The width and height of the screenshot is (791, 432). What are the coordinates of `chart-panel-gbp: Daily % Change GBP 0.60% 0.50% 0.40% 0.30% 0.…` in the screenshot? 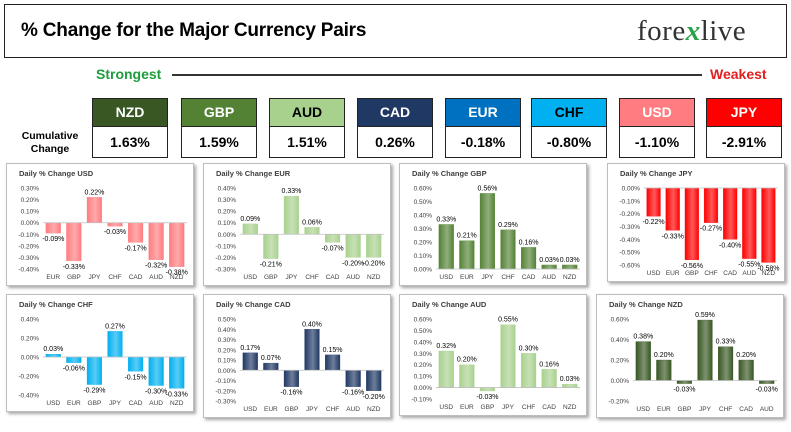 It's located at (493, 224).